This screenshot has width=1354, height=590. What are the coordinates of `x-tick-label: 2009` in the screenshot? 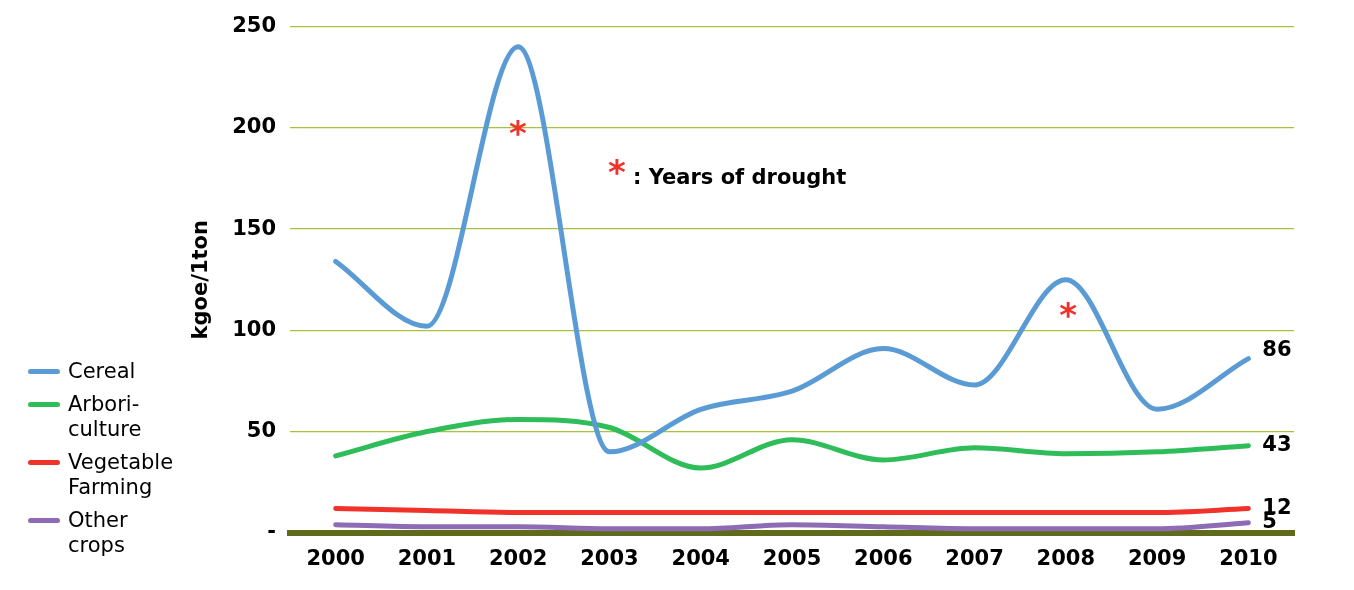 It's located at (1157, 557).